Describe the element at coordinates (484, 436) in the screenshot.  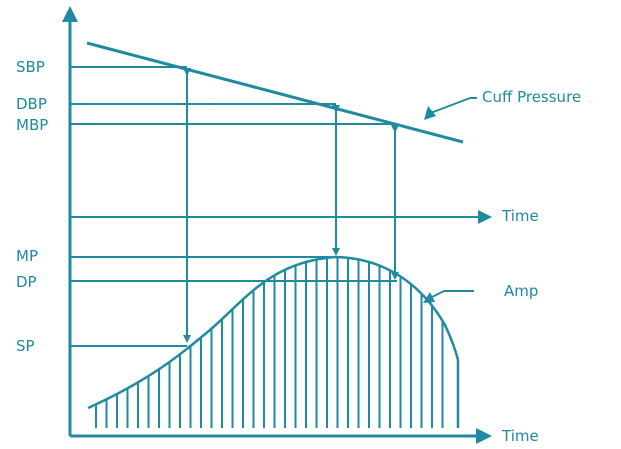
I see `lower-time-axis-arrowhead` at that location.